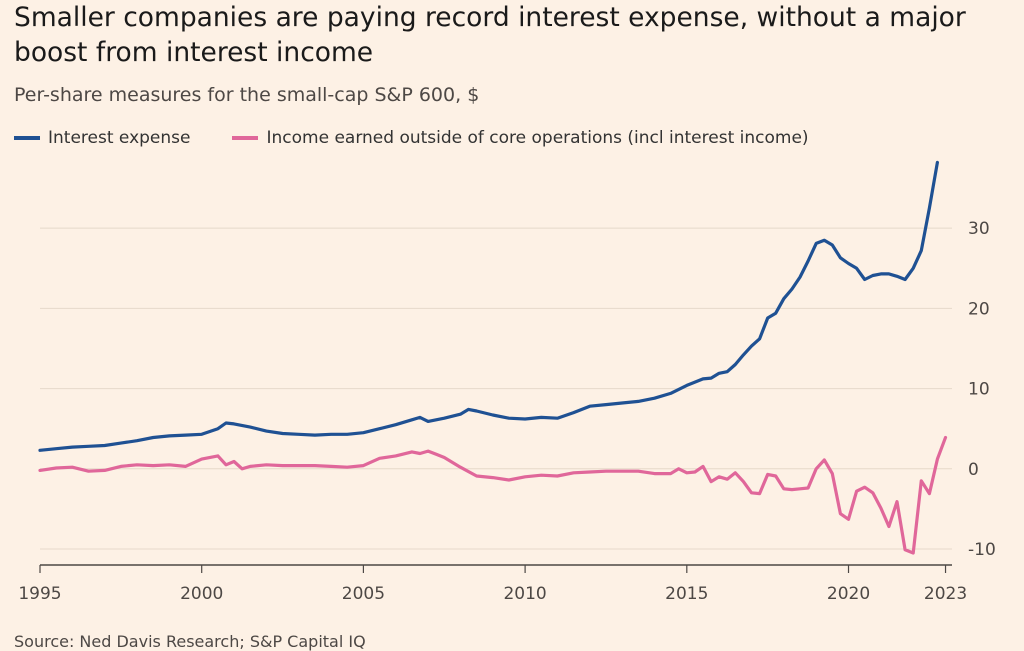 This screenshot has height=651, width=1024. What do you see at coordinates (524, 594) in the screenshot?
I see `x-tick-label: 2010` at bounding box center [524, 594].